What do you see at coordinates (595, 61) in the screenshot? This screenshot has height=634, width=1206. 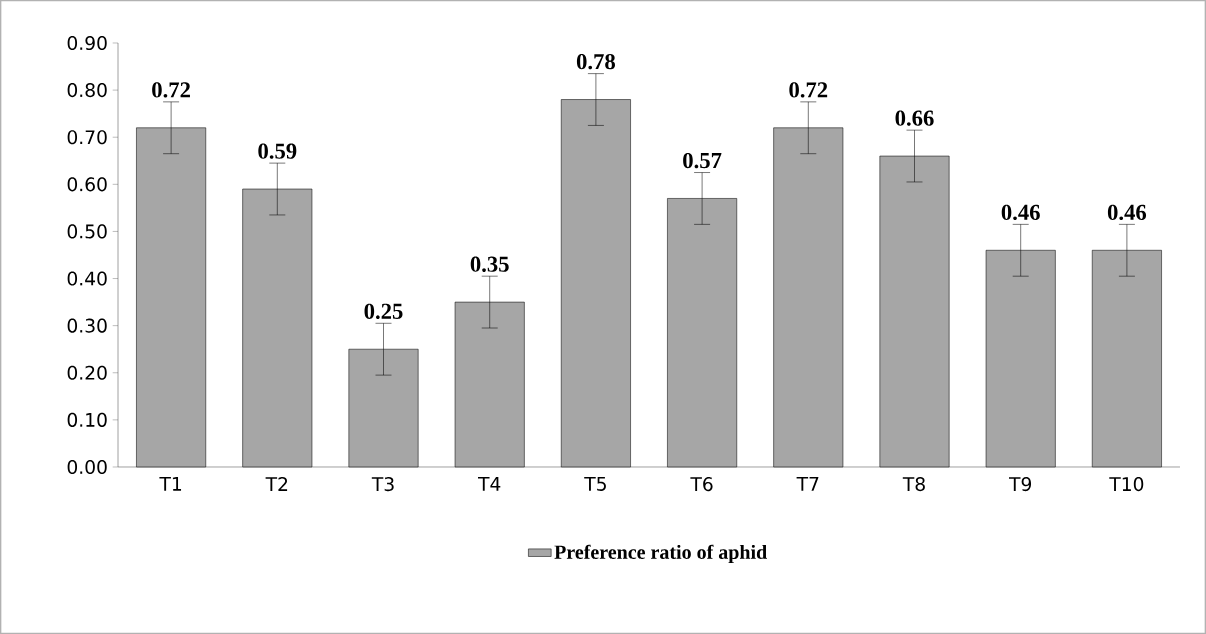 I see `data-label: 0.78` at bounding box center [595, 61].